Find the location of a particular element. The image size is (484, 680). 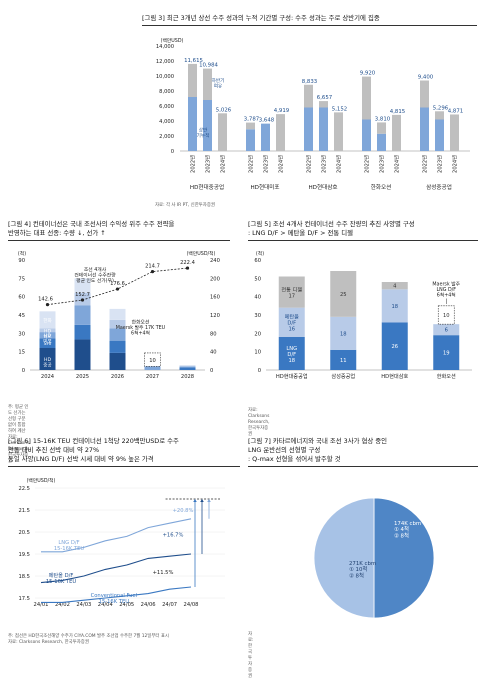

fig4-ytick-left: 30 is located at coordinates (21, 334).